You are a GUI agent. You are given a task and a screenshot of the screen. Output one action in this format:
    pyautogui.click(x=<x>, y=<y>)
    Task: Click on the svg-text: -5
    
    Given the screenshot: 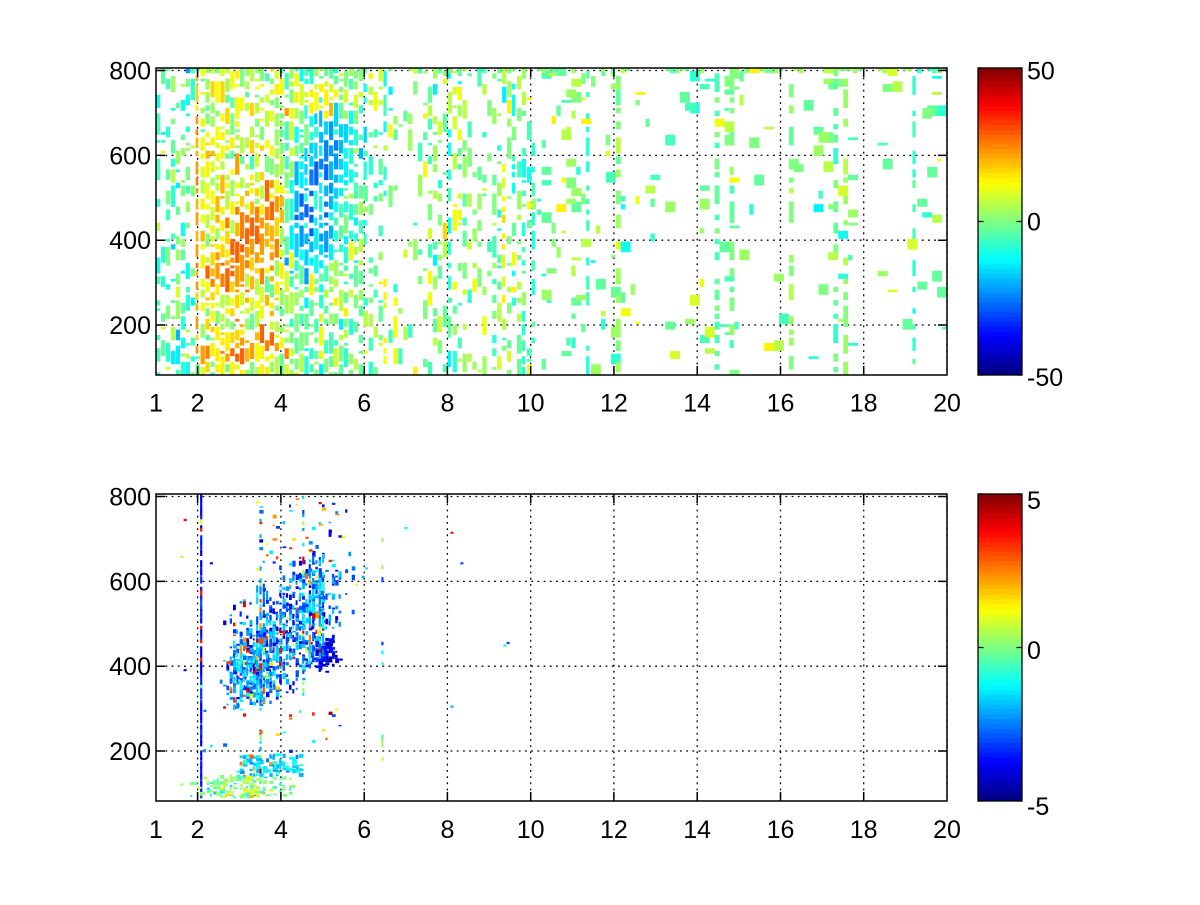 What is the action you would take?
    pyautogui.click(x=1038, y=807)
    